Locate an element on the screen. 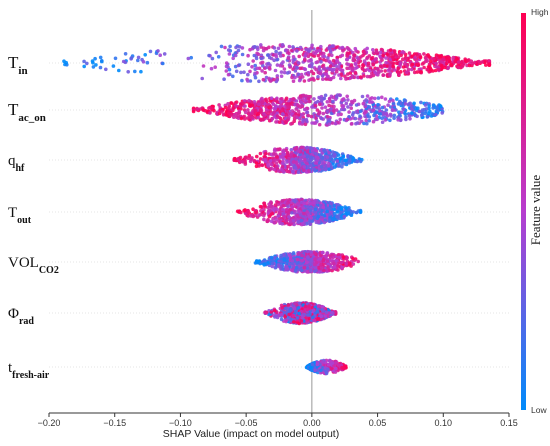 The image size is (550, 446). beeswarm-row is located at coordinates (318, 110).